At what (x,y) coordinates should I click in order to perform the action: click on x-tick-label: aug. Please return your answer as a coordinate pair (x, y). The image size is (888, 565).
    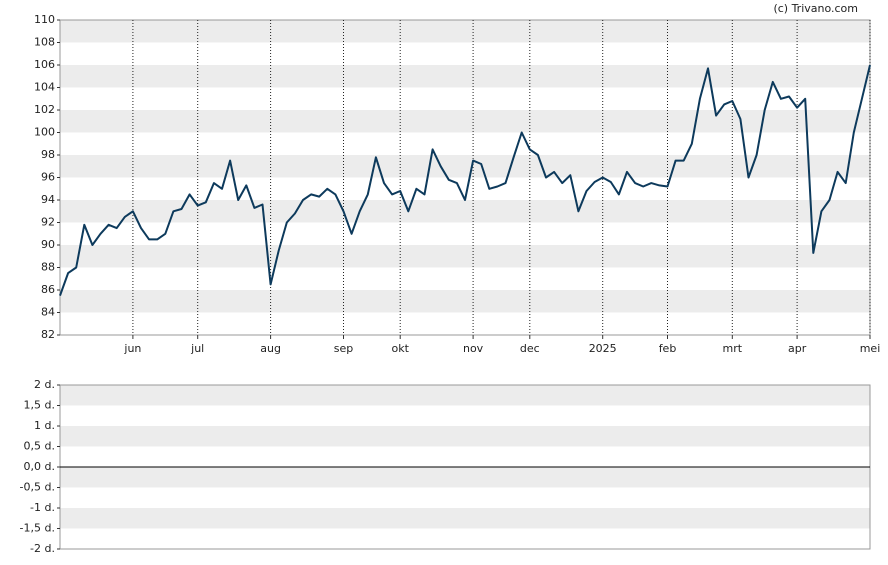
    Looking at the image, I should click on (270, 348).